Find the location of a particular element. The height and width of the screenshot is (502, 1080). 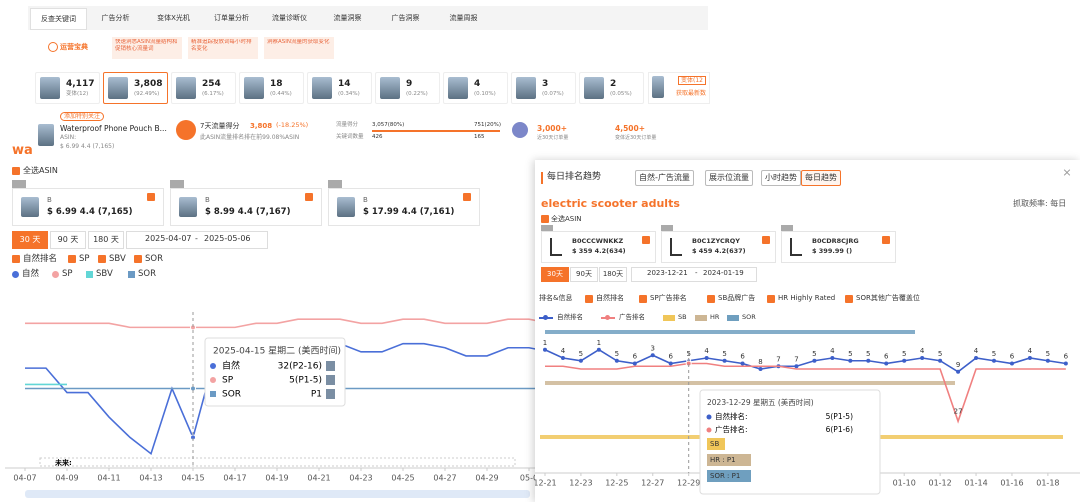

asin-card: B0CDR8CJRG $ 399.99 () is located at coordinates (838, 247).